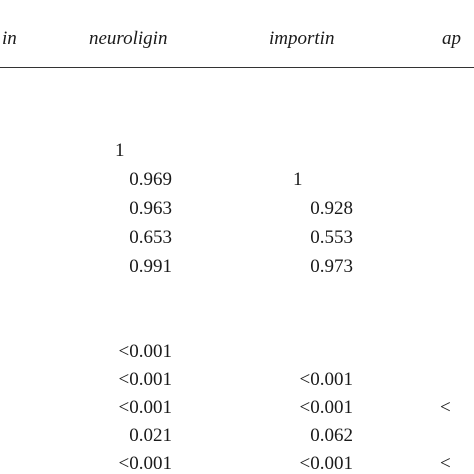 Image resolution: width=474 pixels, height=474 pixels. What do you see at coordinates (120, 150) in the screenshot?
I see `cell-neuroligin: 1` at bounding box center [120, 150].